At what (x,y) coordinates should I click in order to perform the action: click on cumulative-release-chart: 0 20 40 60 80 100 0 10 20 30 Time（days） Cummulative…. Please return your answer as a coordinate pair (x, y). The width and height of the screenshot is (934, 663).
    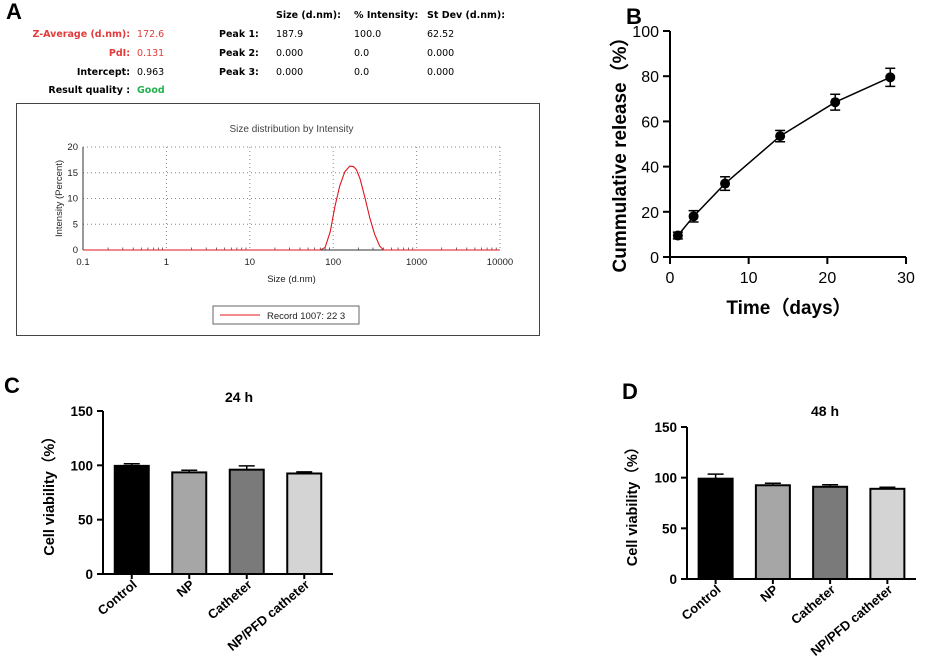
    Looking at the image, I should click on (761, 171).